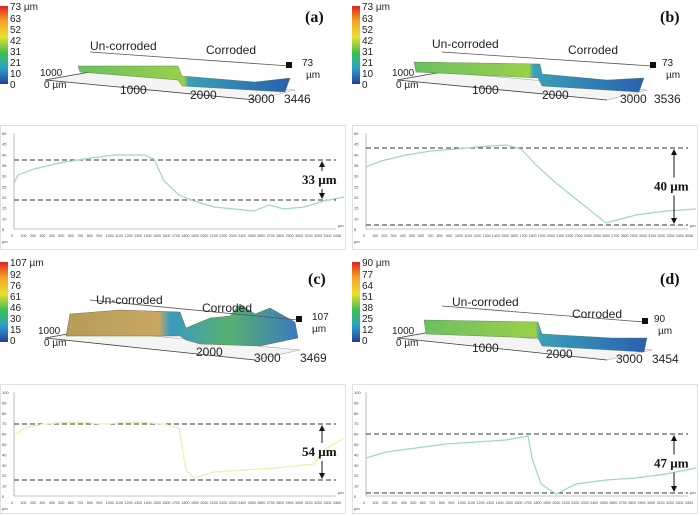 The height and width of the screenshot is (516, 700). What do you see at coordinates (368, 330) in the screenshot?
I see `scale-tick: 12` at bounding box center [368, 330].